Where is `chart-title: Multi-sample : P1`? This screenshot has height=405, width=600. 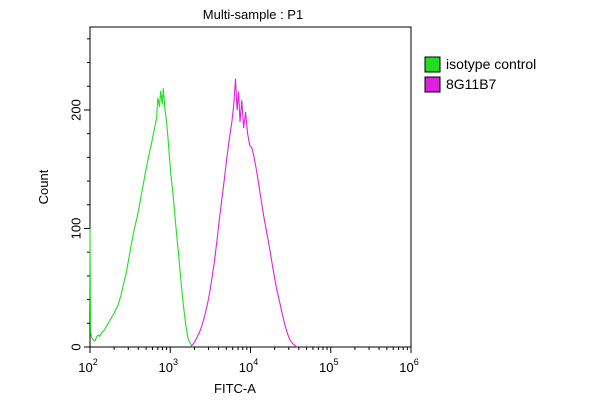
chart-title: Multi-sample : P1 is located at coordinates (253, 14).